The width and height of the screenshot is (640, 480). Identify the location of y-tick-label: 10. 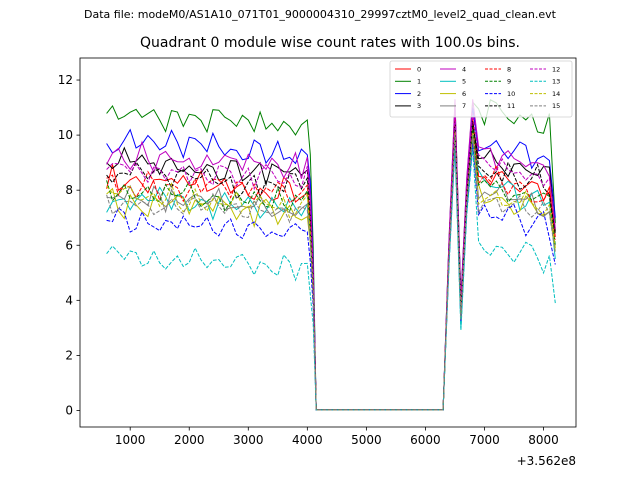
(65, 135).